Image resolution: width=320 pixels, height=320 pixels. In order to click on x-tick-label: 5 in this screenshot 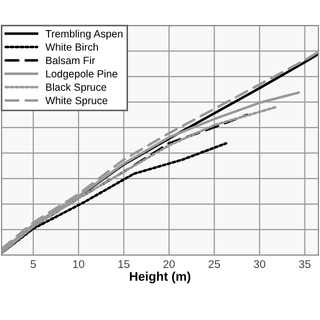, I will do `click(33, 264)`.